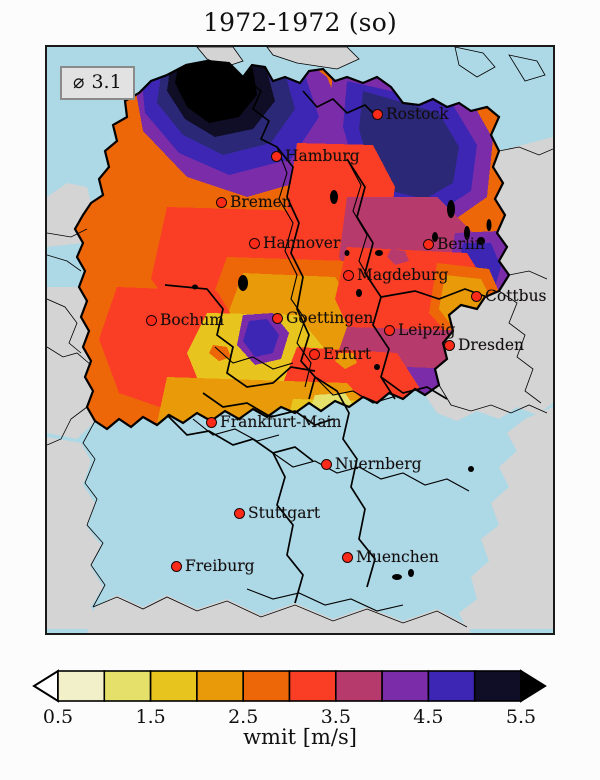 This screenshot has height=780, width=600. What do you see at coordinates (300, 737) in the screenshot?
I see `colorbar-axis-label: wmit [m/s]` at bounding box center [300, 737].